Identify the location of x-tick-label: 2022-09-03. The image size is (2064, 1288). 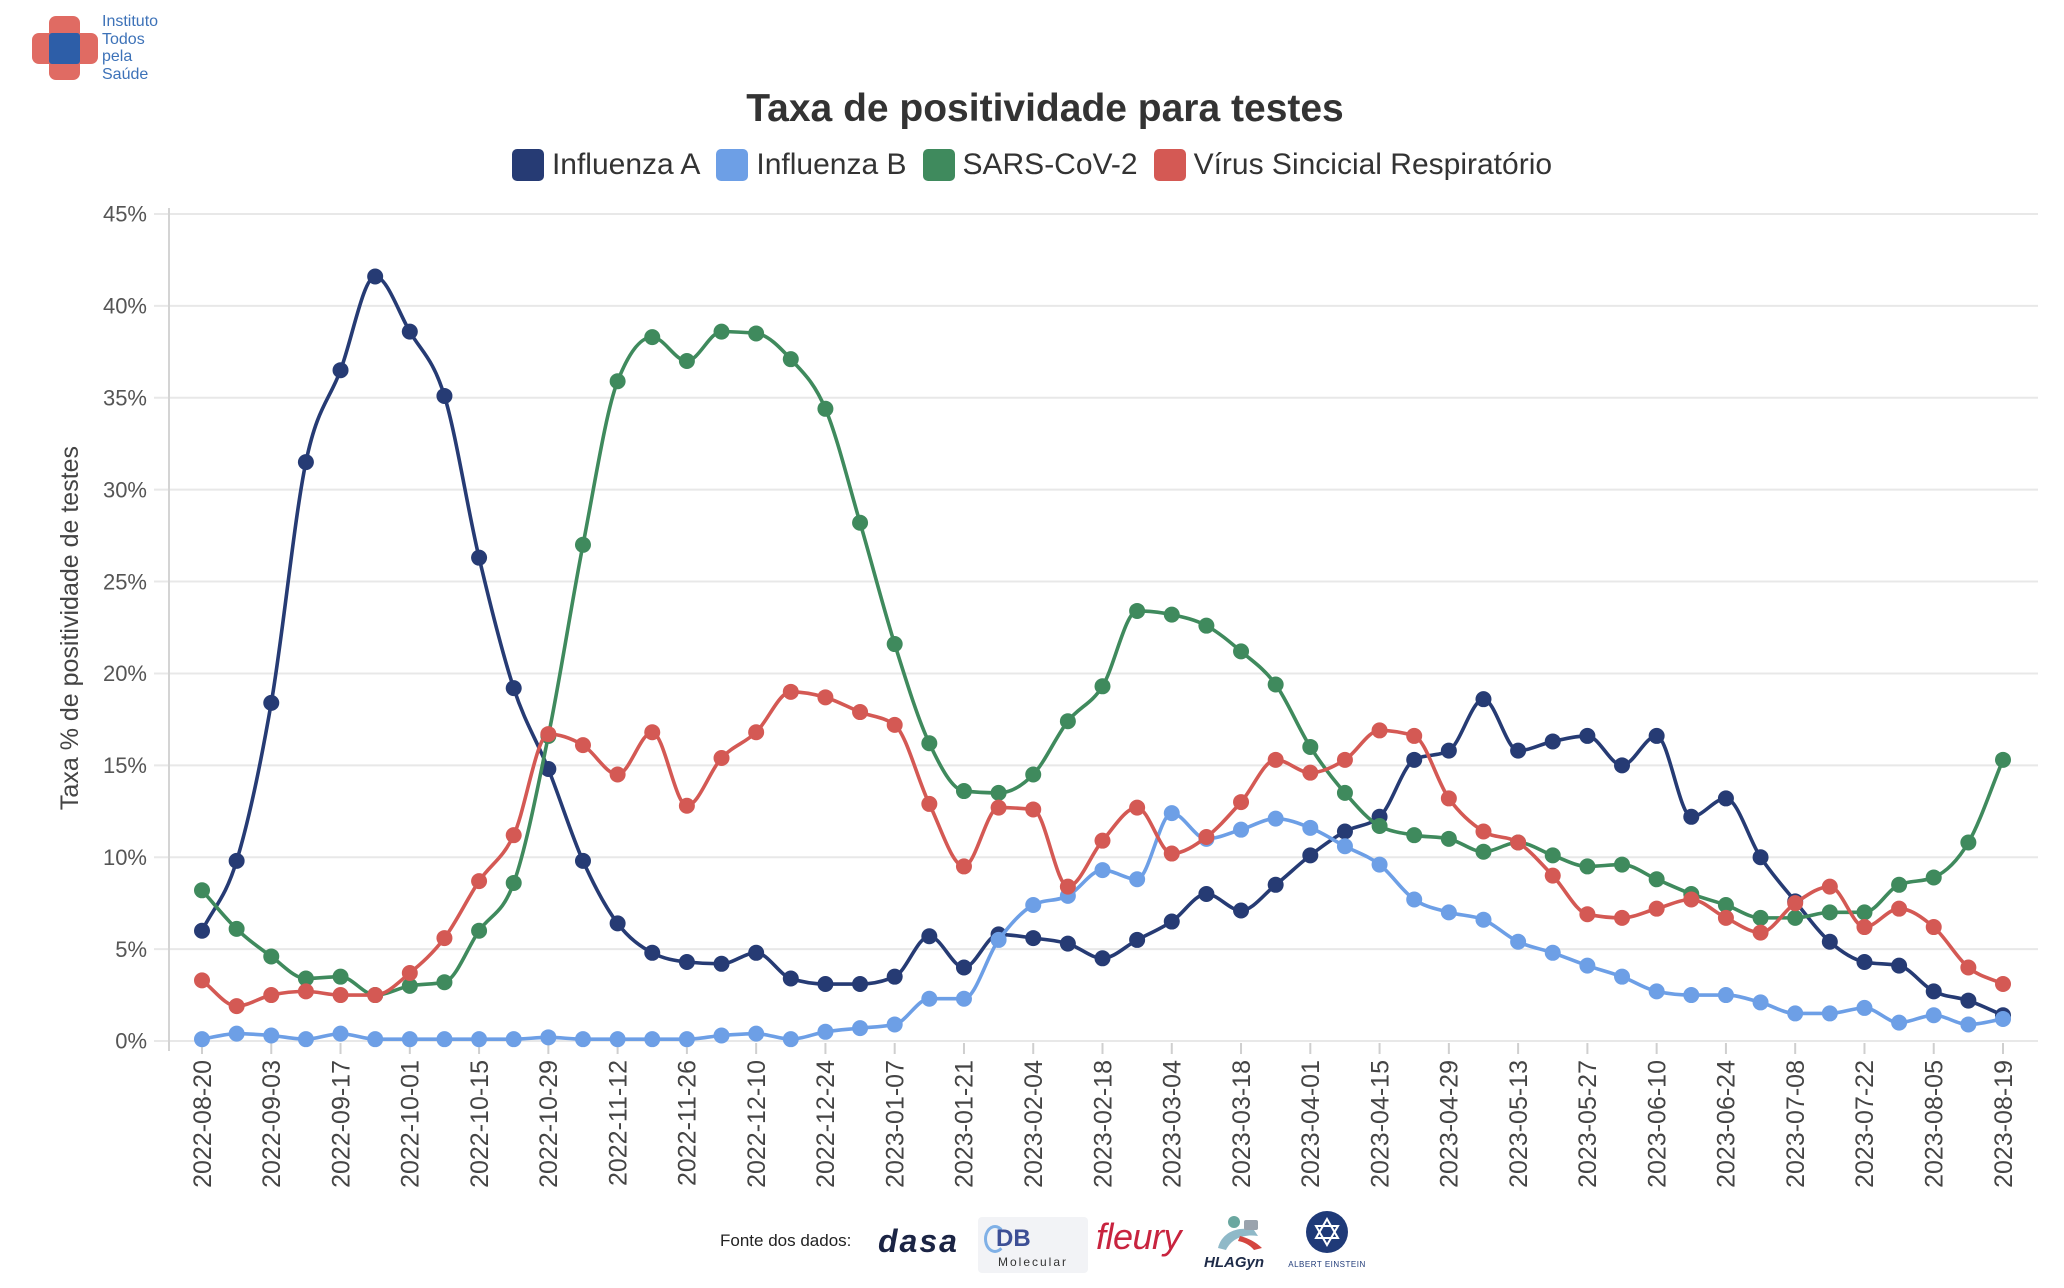
(272, 1124).